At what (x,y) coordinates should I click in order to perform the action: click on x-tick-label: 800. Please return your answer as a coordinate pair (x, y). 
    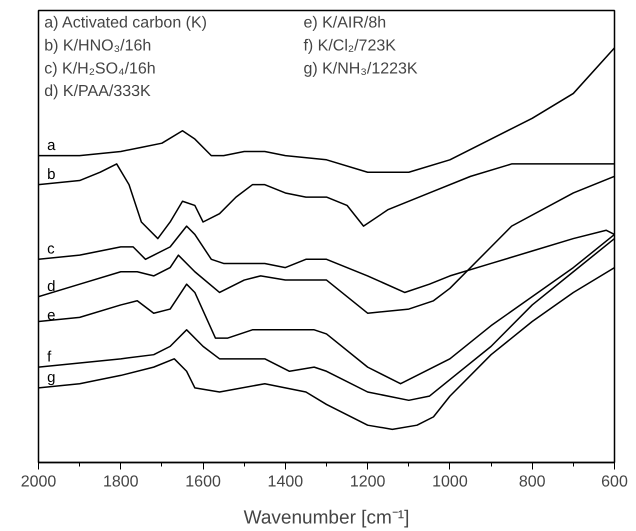
    Looking at the image, I should click on (532, 482).